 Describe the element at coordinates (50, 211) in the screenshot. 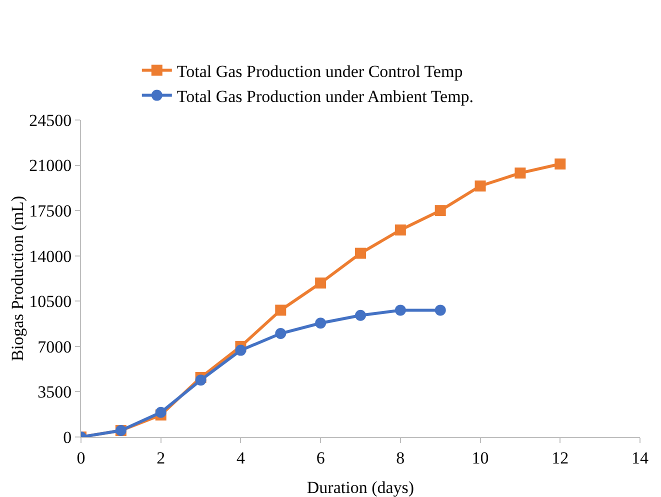

I see `y-tick-label: 17500` at that location.